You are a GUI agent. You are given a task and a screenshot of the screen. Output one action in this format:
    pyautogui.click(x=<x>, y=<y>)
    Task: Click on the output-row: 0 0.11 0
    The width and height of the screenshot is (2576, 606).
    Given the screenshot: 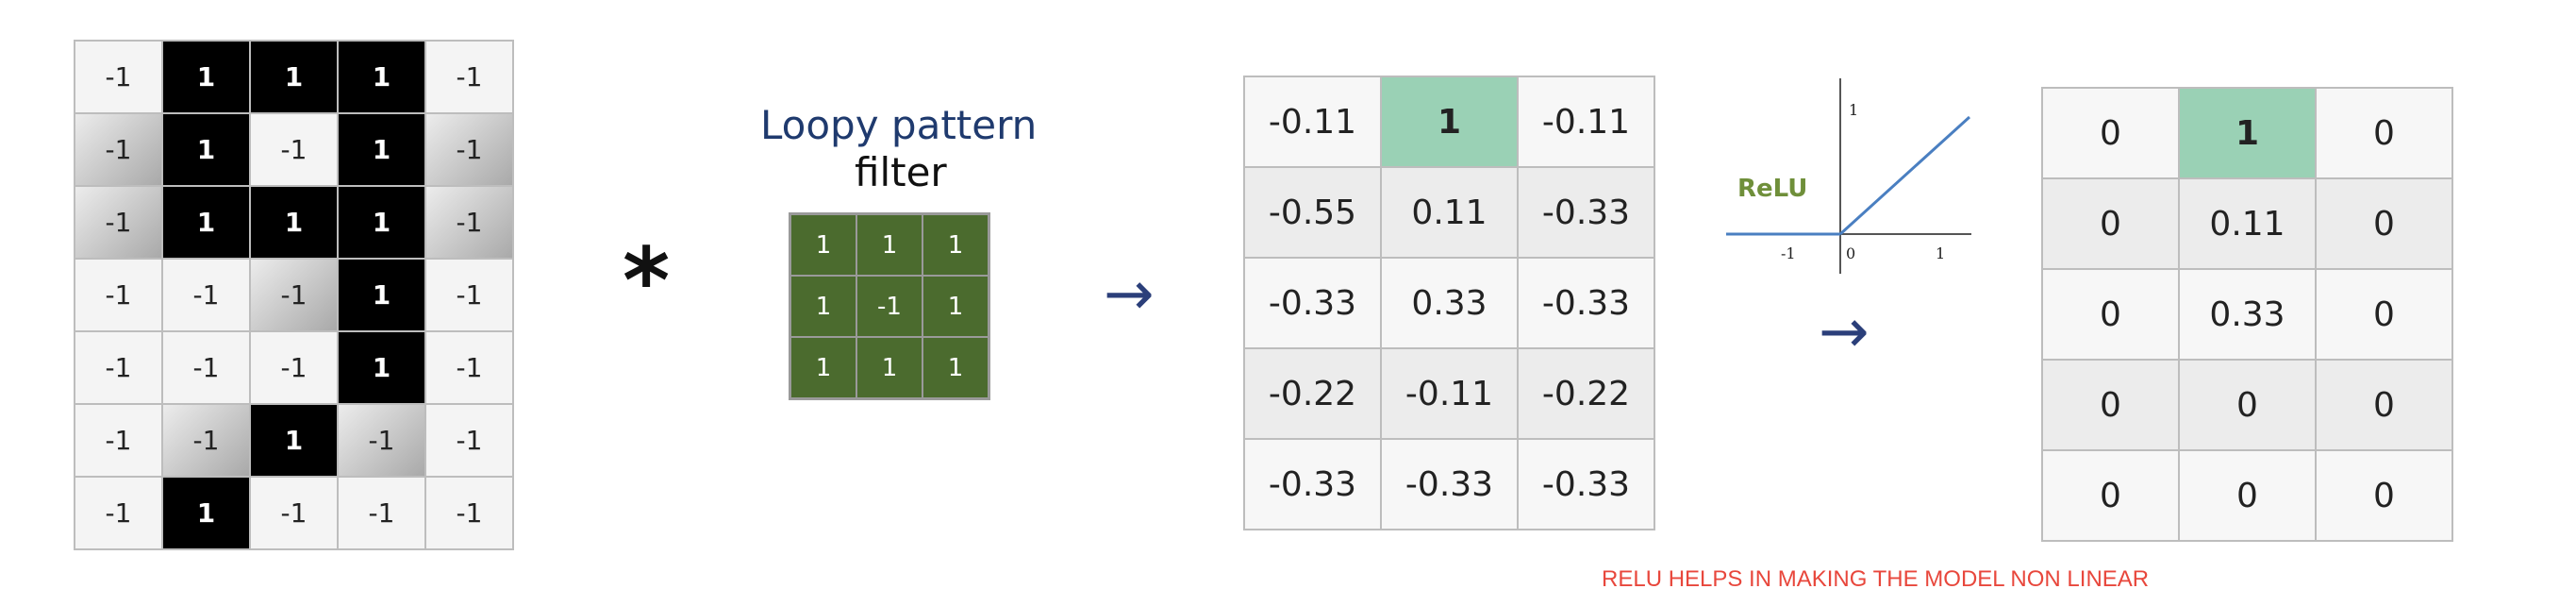 What is the action you would take?
    pyautogui.click(x=2247, y=224)
    